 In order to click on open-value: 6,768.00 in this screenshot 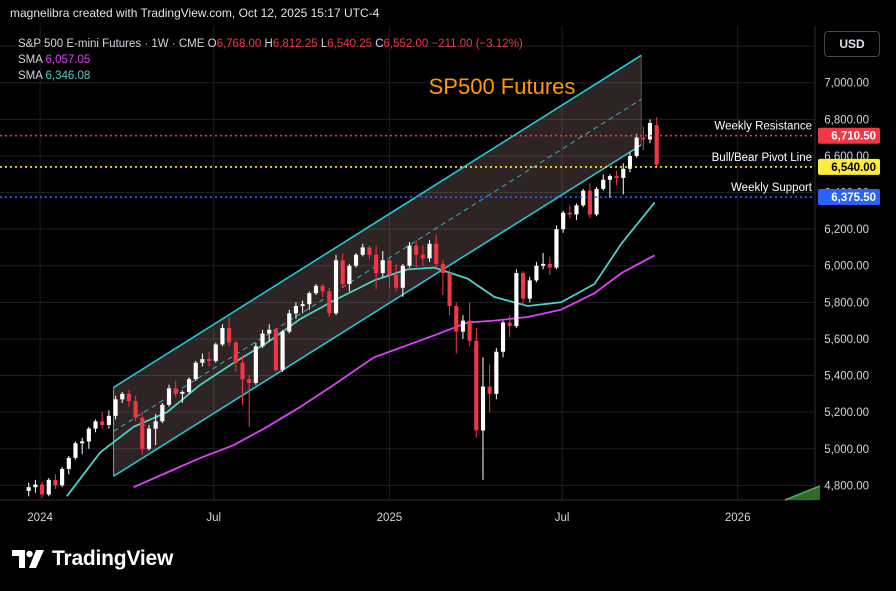, I will do `click(239, 44)`.